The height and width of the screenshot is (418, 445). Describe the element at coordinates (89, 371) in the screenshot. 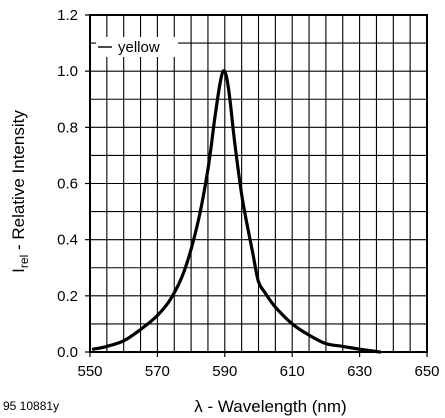

I see `x-tick-label: 550` at that location.